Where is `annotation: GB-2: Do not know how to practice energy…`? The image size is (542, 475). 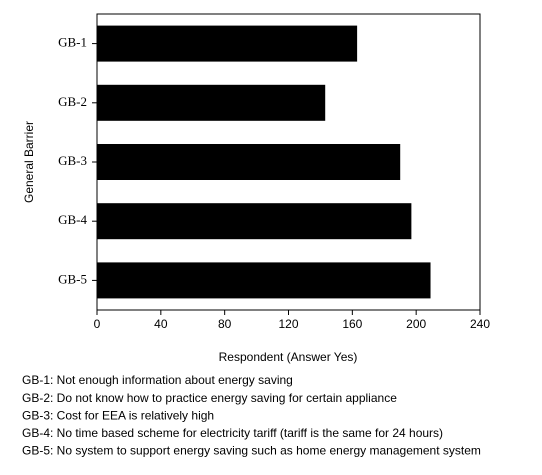
annotation: GB-2: Do not know how to practice energy… is located at coordinates (209, 398).